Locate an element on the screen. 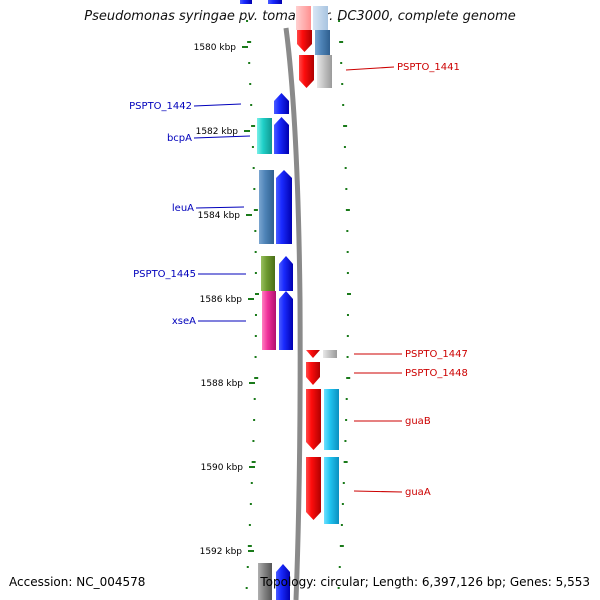  gene-label: PSPTO_1448 is located at coordinates (436, 373).